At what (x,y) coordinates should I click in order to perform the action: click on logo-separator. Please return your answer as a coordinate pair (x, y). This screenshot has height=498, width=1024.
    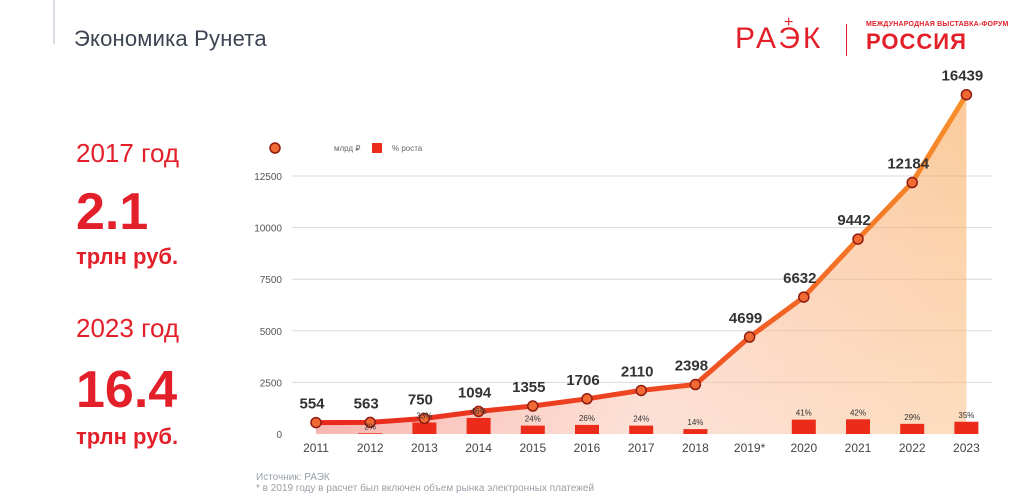
    Looking at the image, I should click on (846, 40).